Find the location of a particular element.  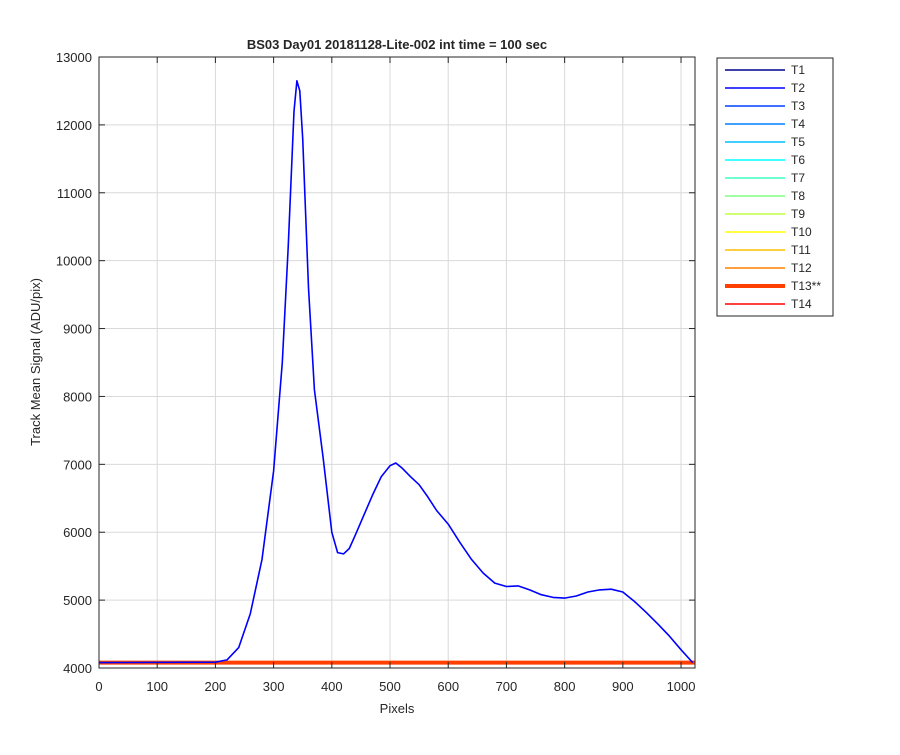

y-tick-label: 6000 is located at coordinates (77, 532).